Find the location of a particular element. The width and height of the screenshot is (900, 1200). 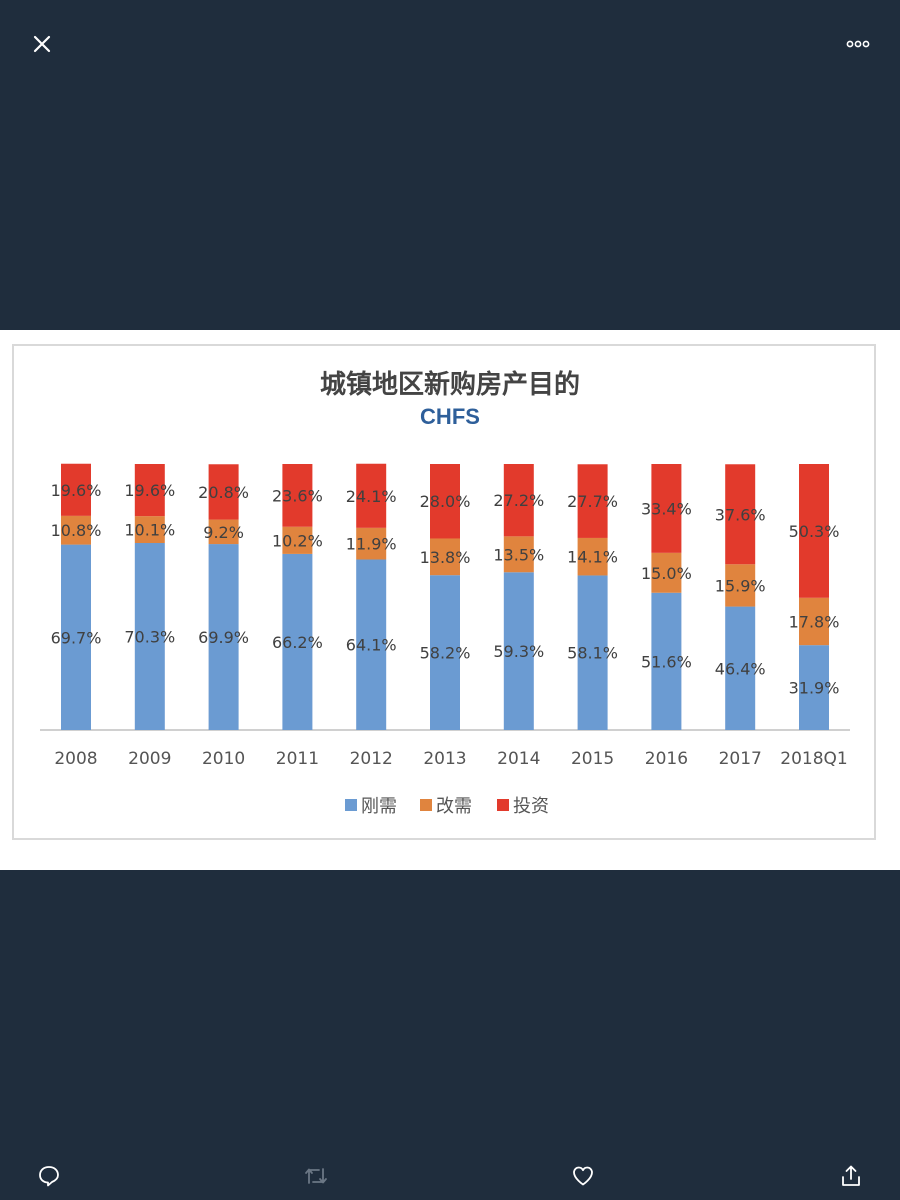

x-tick-label: 2014 is located at coordinates (518, 759).